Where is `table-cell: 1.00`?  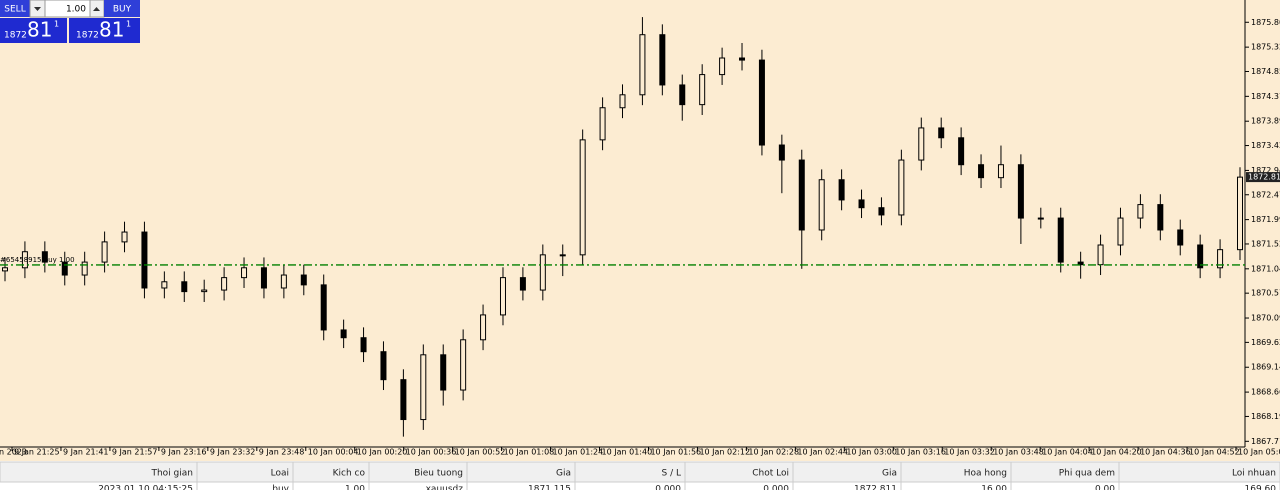
table-cell: 1.00 is located at coordinates (355, 487).